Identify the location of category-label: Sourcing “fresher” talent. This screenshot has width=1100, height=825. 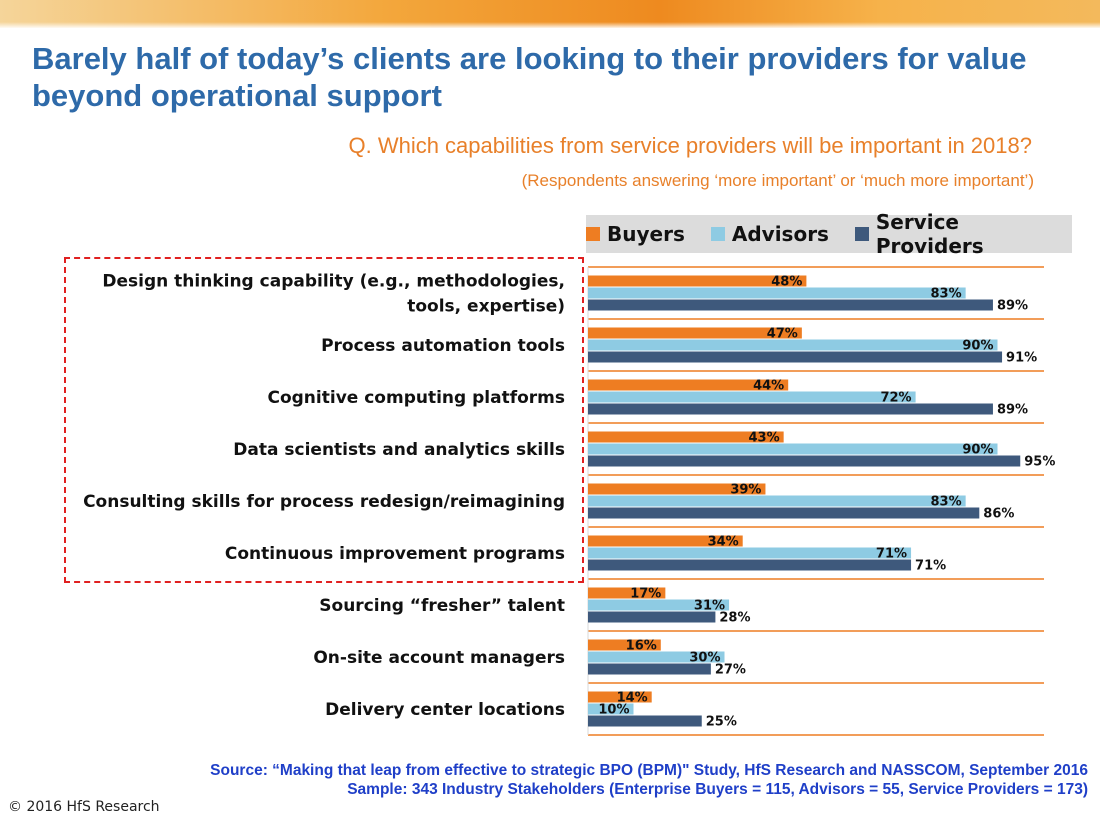
(442, 606).